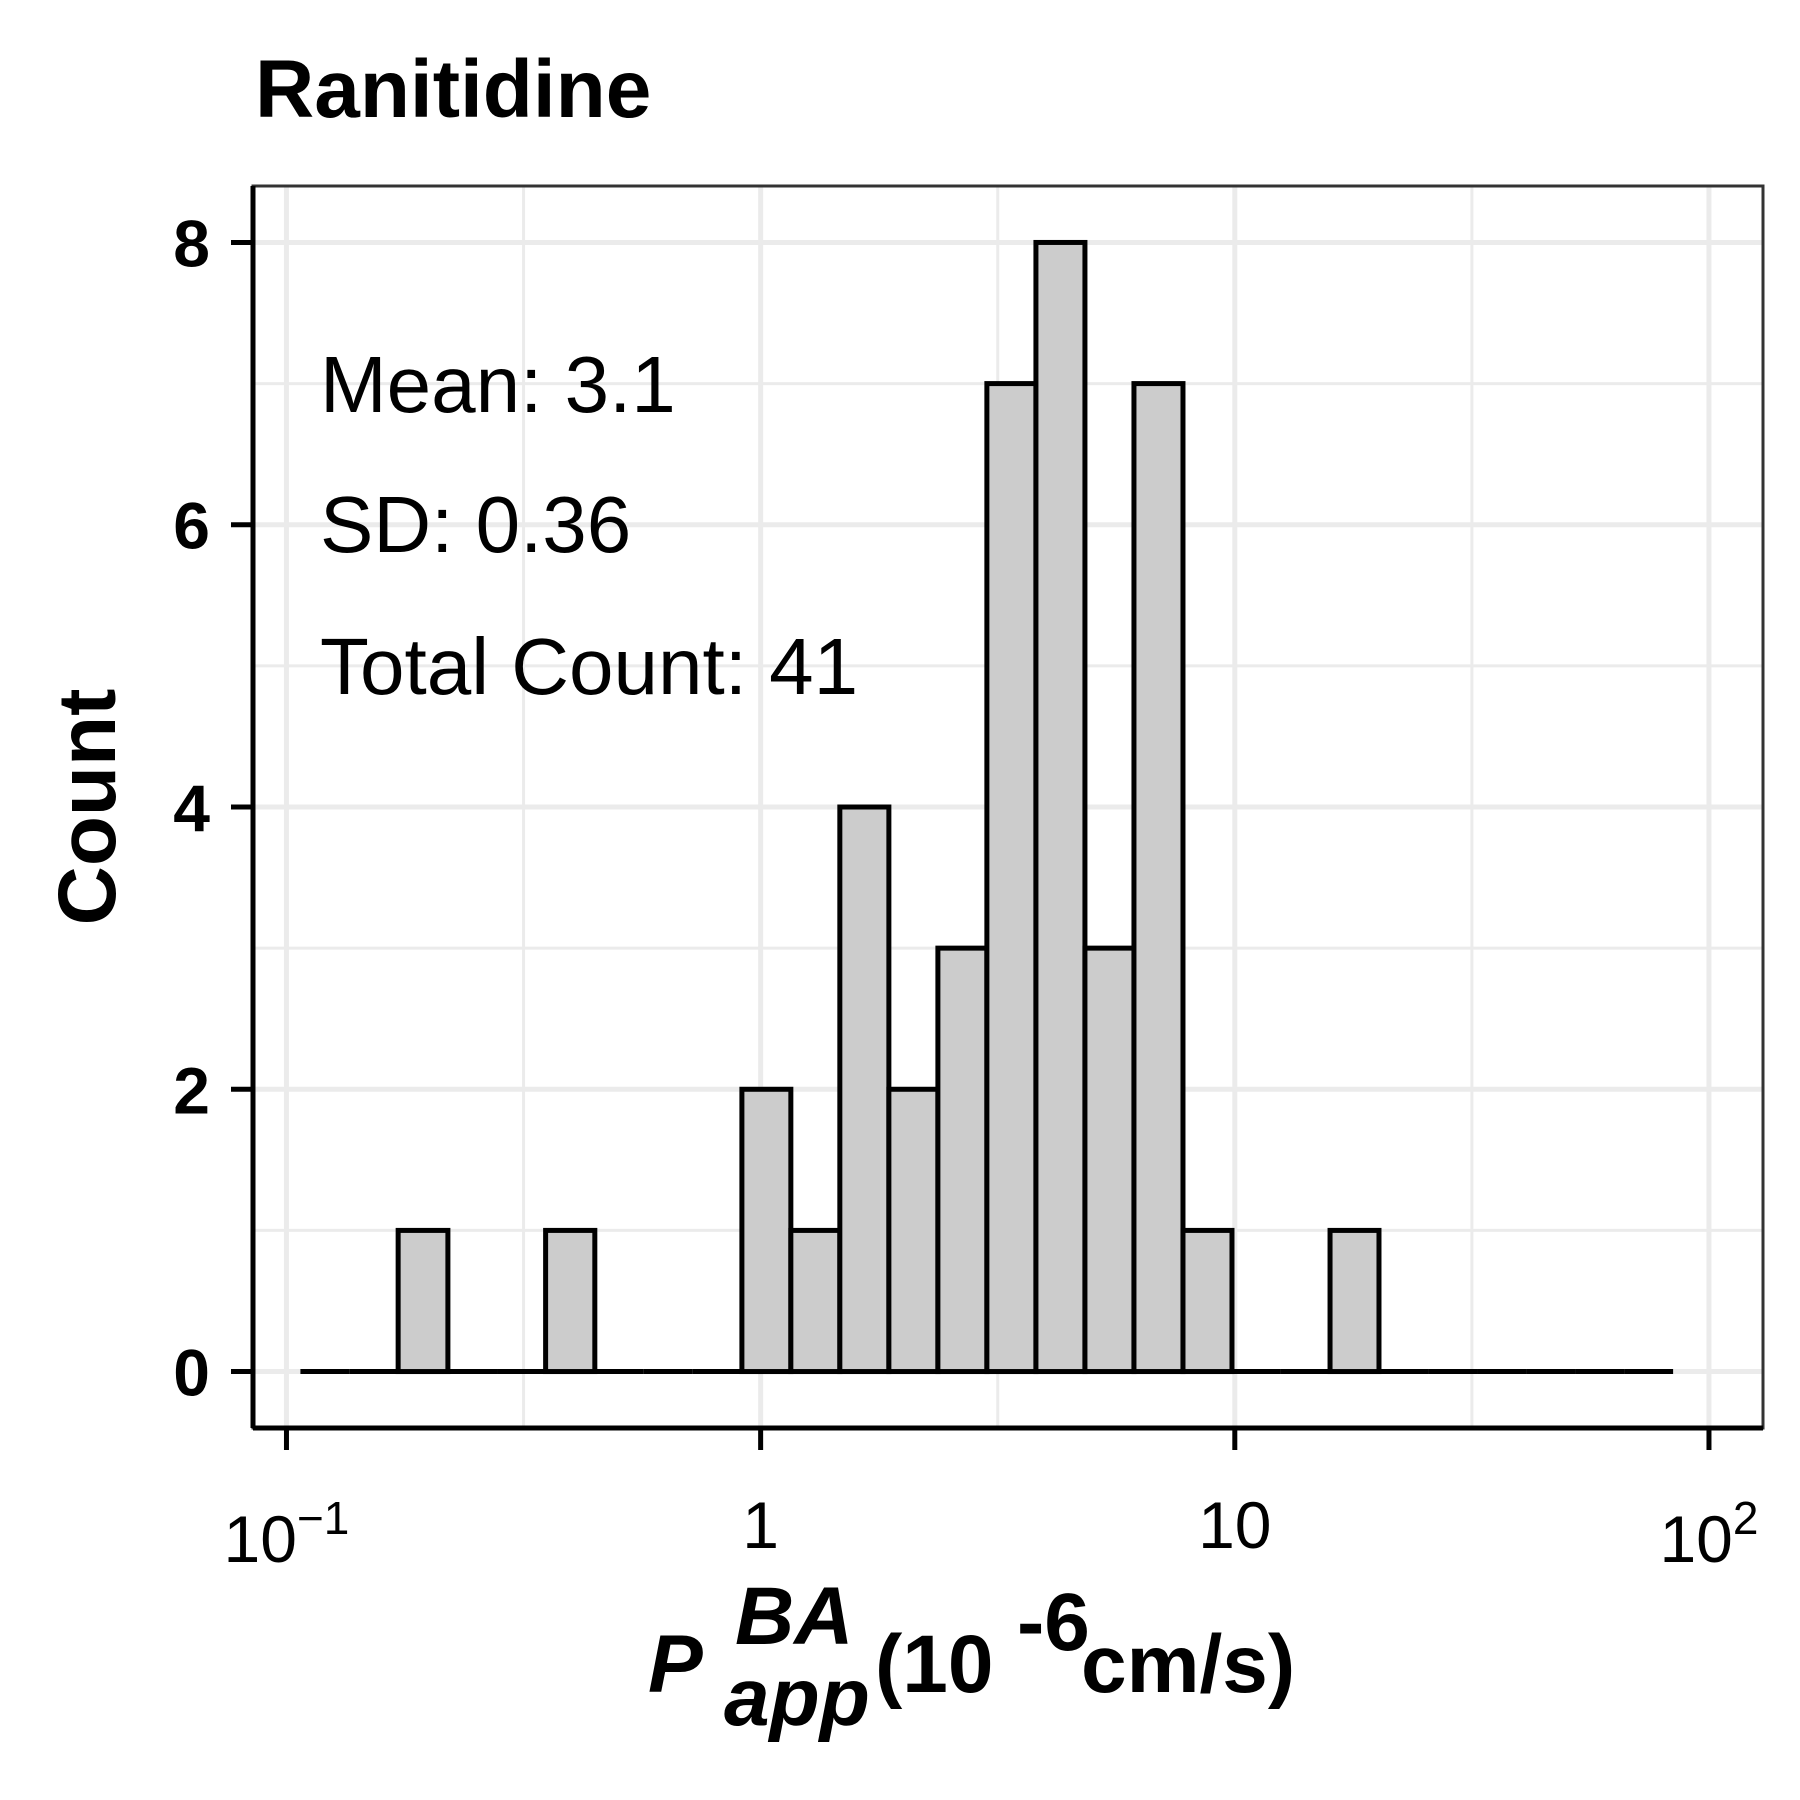 This screenshot has width=1800, height=1800. Describe the element at coordinates (1188, 1664) in the screenshot. I see `x-axis-title-unit-close: cm/s)` at that location.